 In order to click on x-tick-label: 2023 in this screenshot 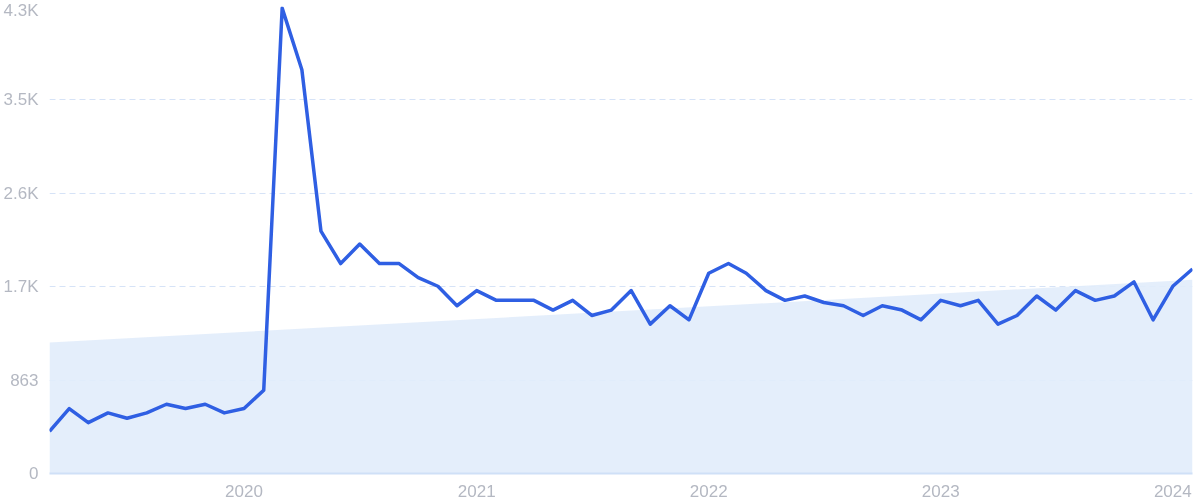, I will do `click(940, 490)`.